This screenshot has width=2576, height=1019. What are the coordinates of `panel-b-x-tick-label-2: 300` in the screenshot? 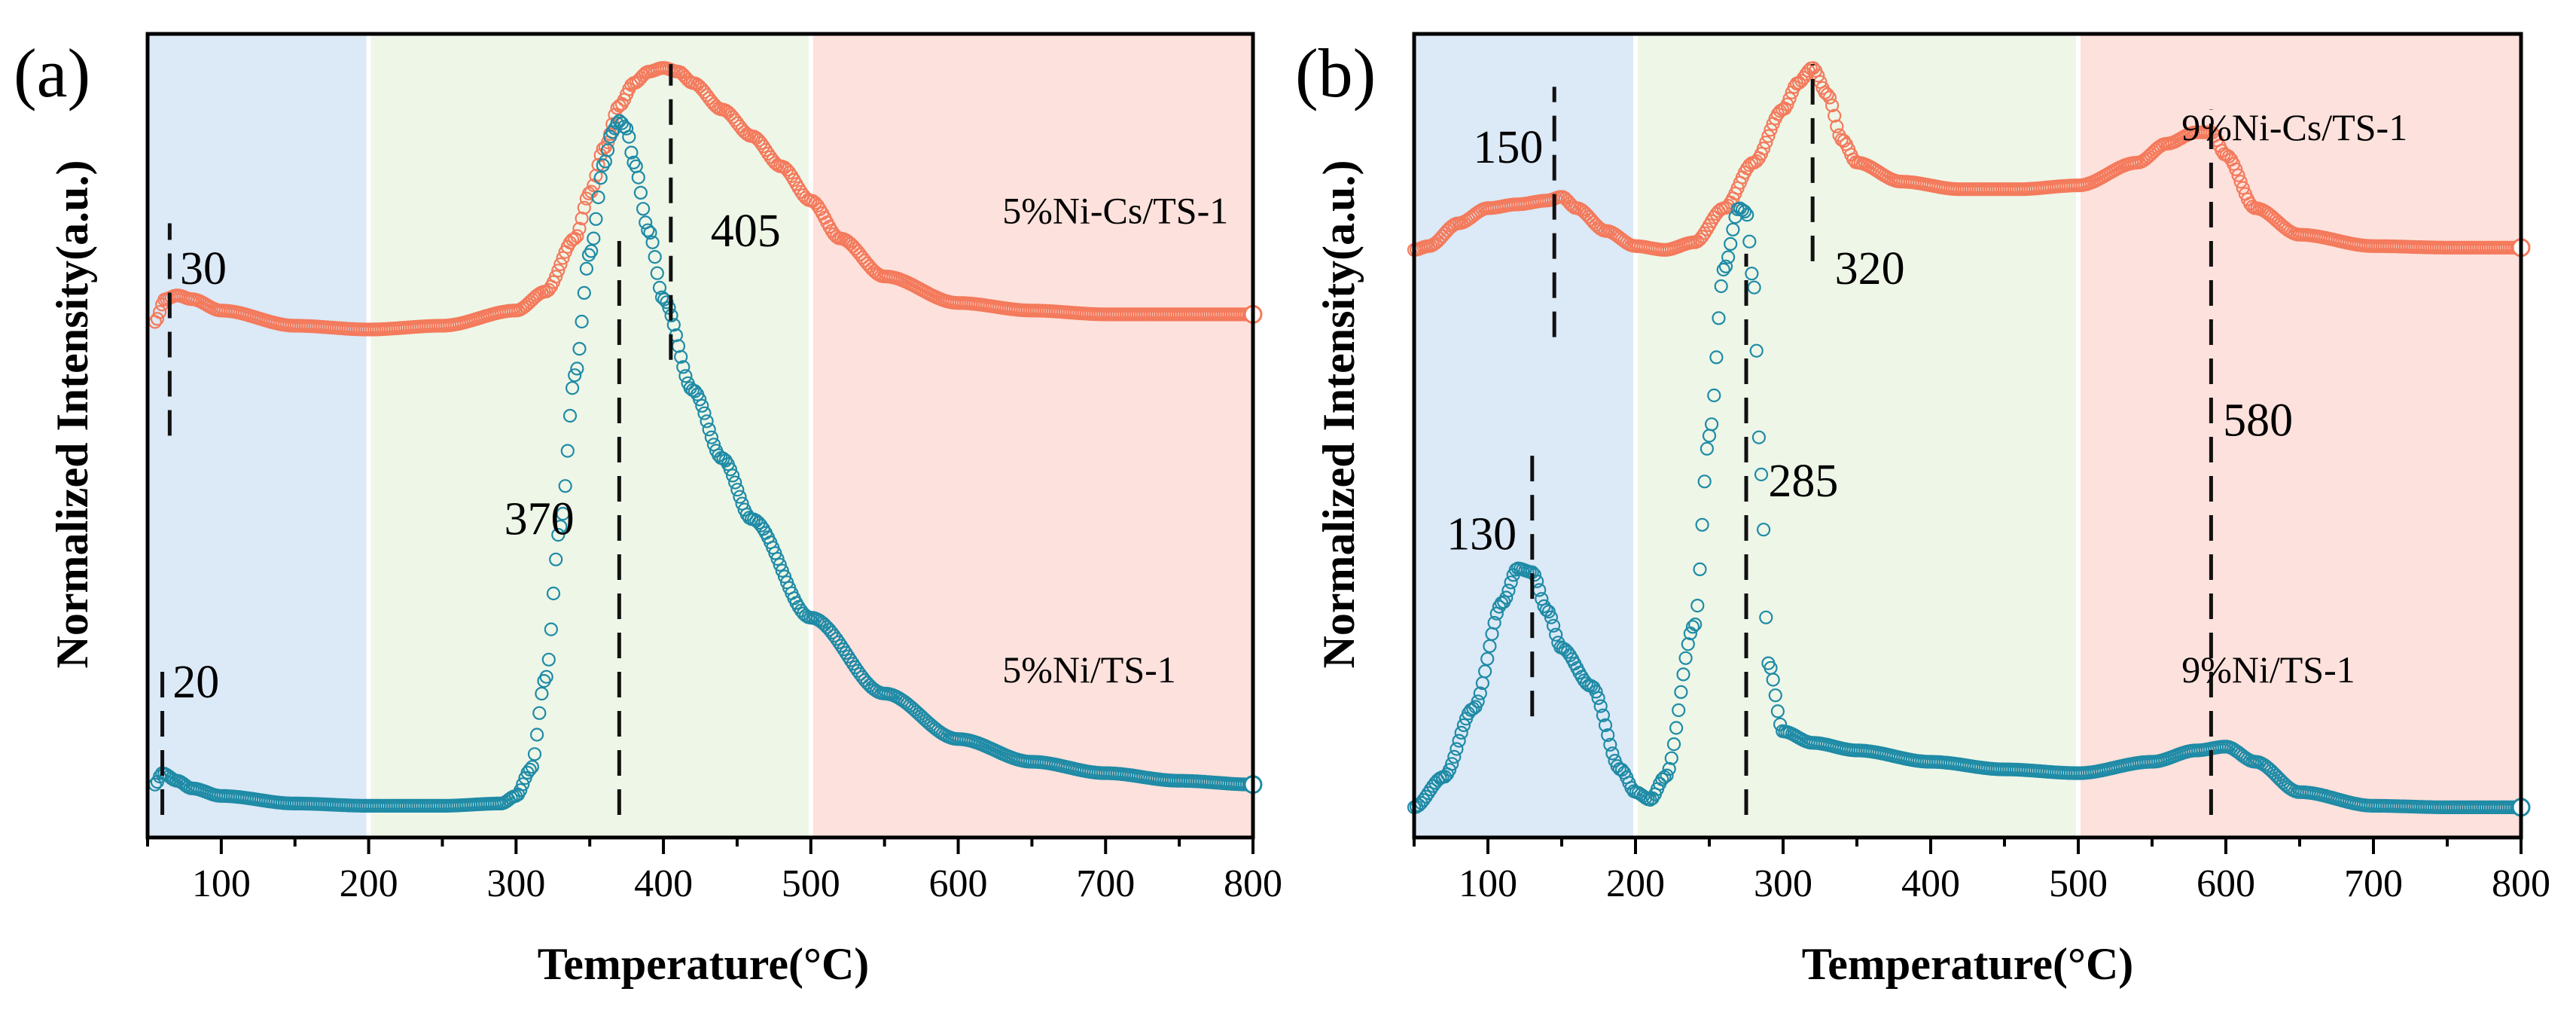 It's located at (1783, 883).